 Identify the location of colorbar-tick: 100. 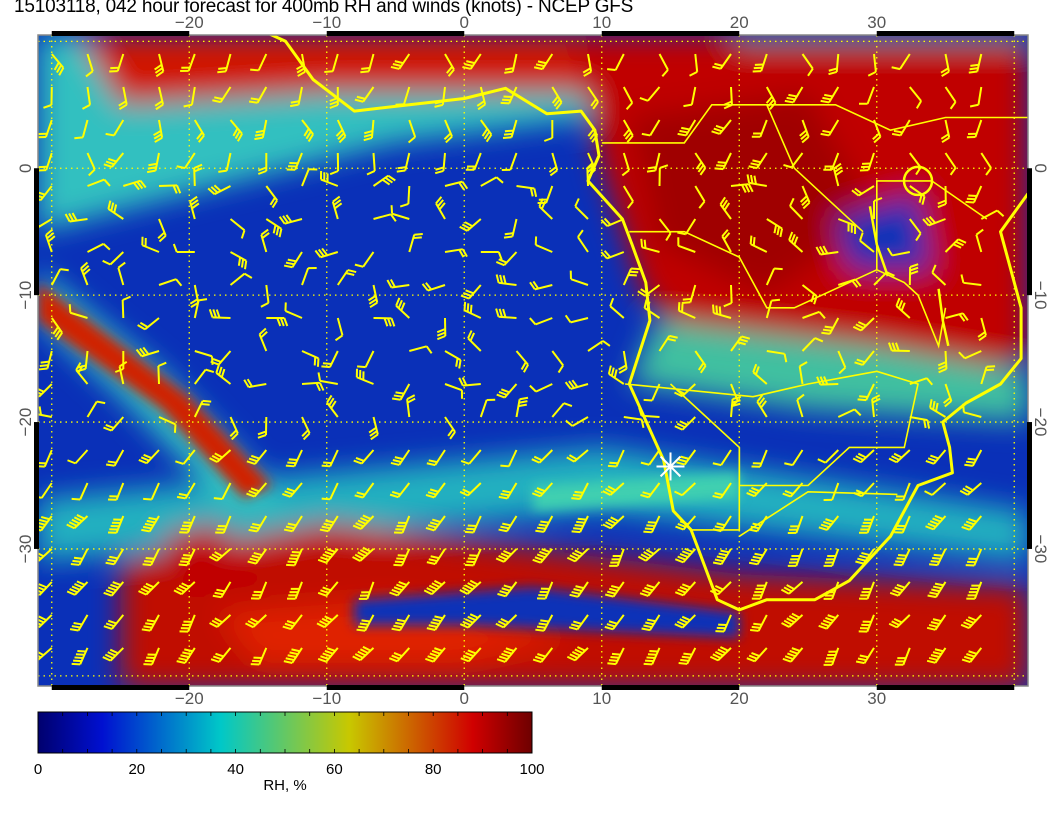
(531, 769).